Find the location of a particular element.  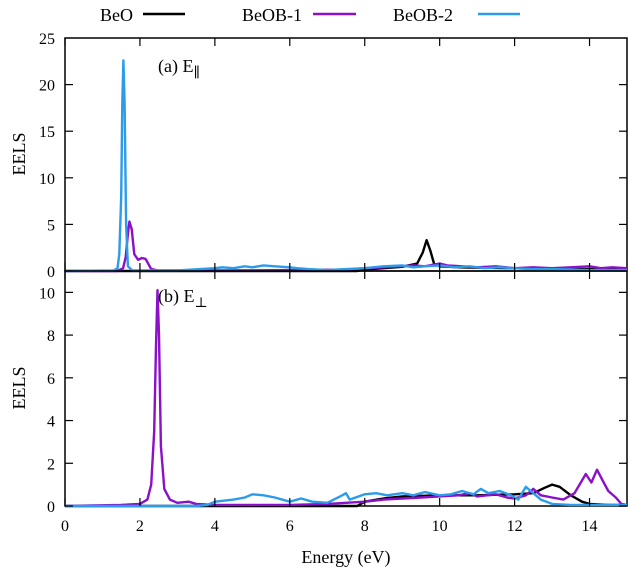

panel-a-ytick-label-4: 20 is located at coordinates (47, 86).